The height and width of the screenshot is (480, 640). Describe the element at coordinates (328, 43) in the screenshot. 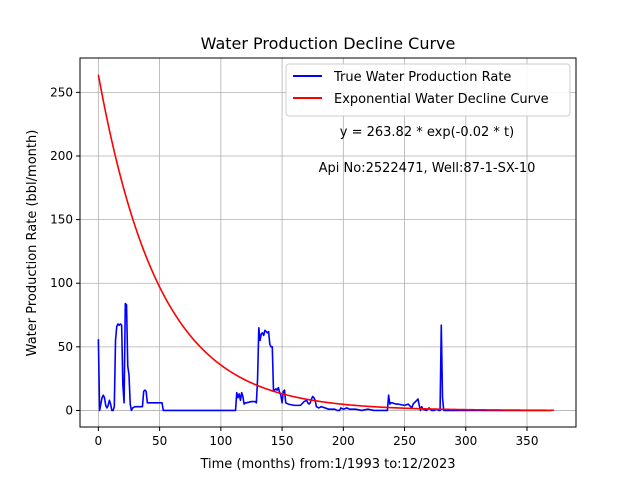

I see `chart-title: Water Production Decline Curve` at that location.